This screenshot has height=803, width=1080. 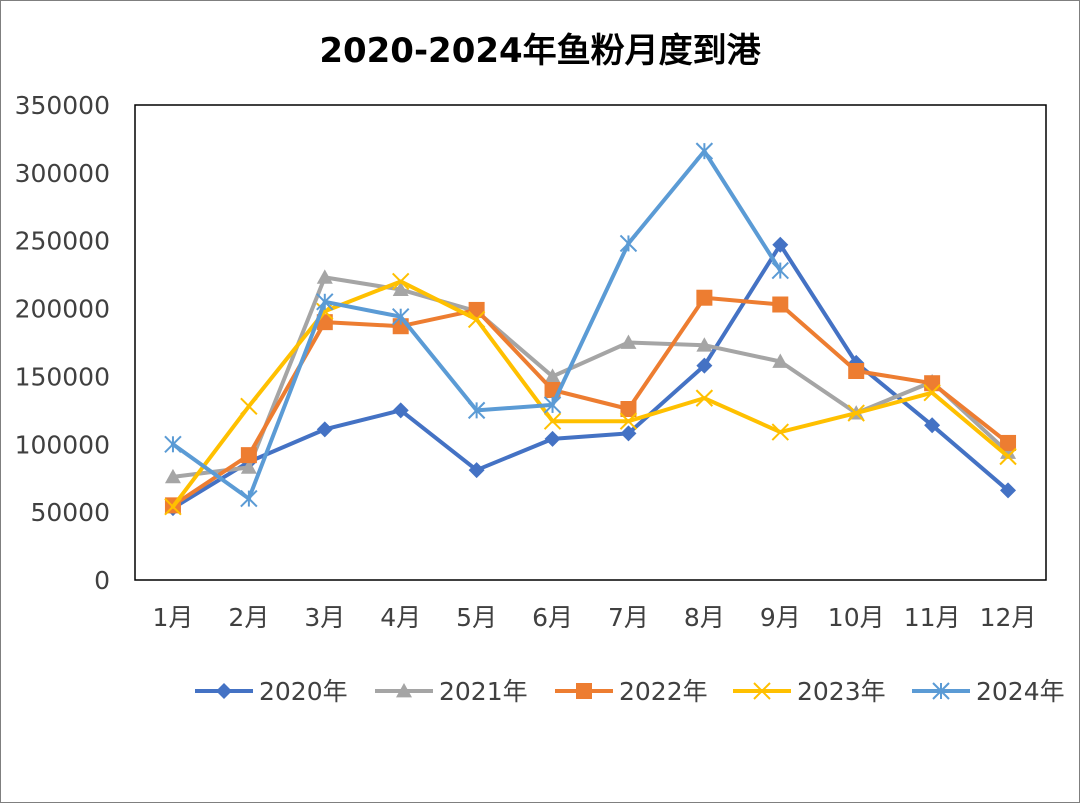 What do you see at coordinates (62, 105) in the screenshot?
I see `y-tick-label: 350000` at bounding box center [62, 105].